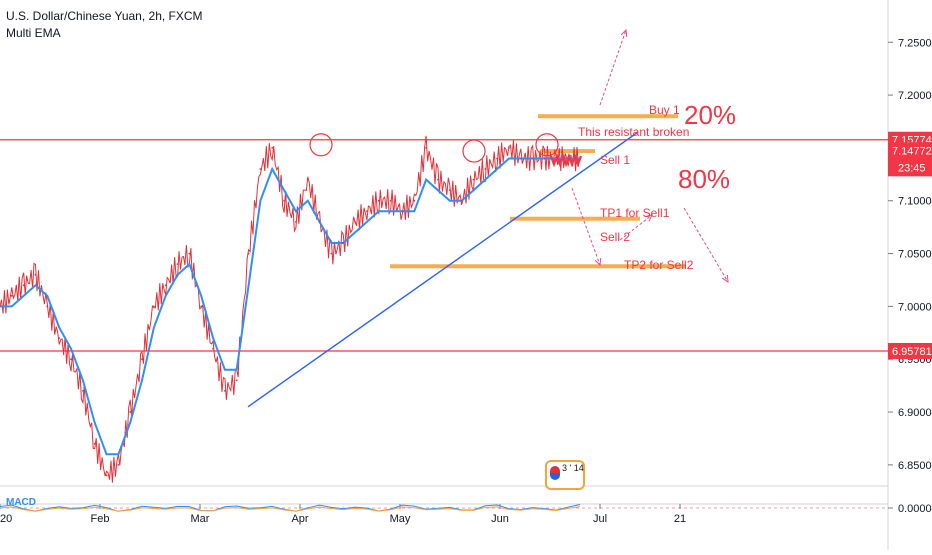 The height and width of the screenshot is (555, 932). Describe the element at coordinates (915, 509) in the screenshot. I see `macd-tick-label: 0.00000` at that location.